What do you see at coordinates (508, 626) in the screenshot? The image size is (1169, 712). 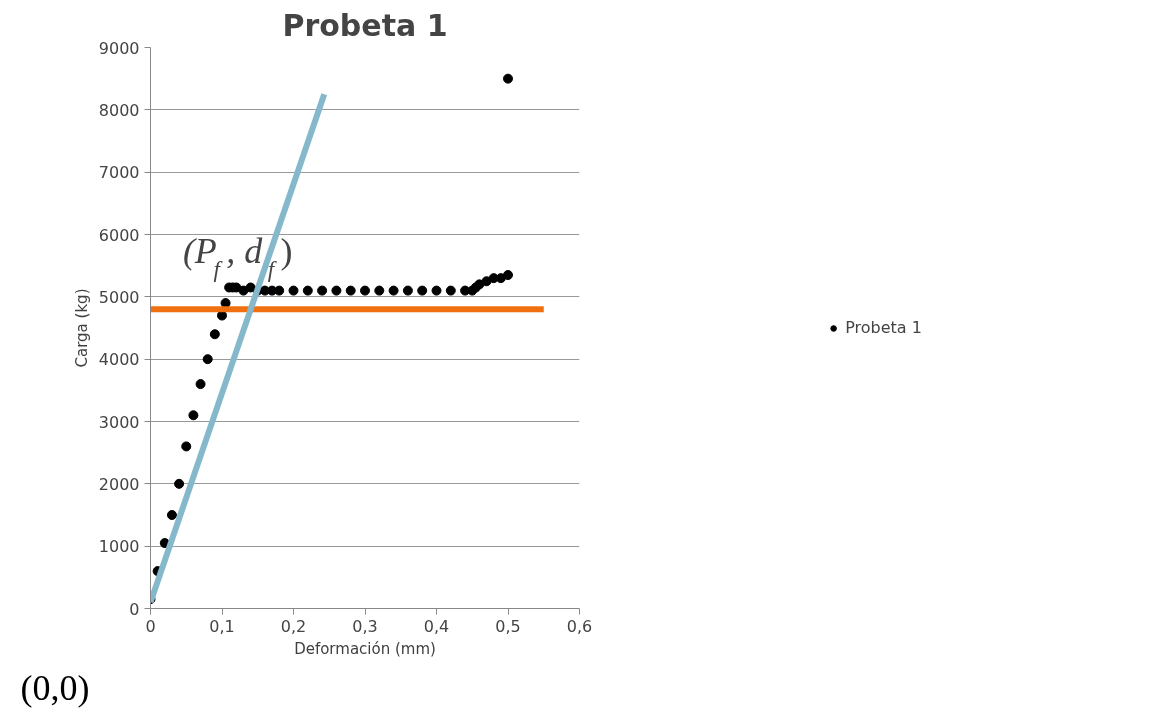 I see `x-tick-label: 0,5` at bounding box center [508, 626].